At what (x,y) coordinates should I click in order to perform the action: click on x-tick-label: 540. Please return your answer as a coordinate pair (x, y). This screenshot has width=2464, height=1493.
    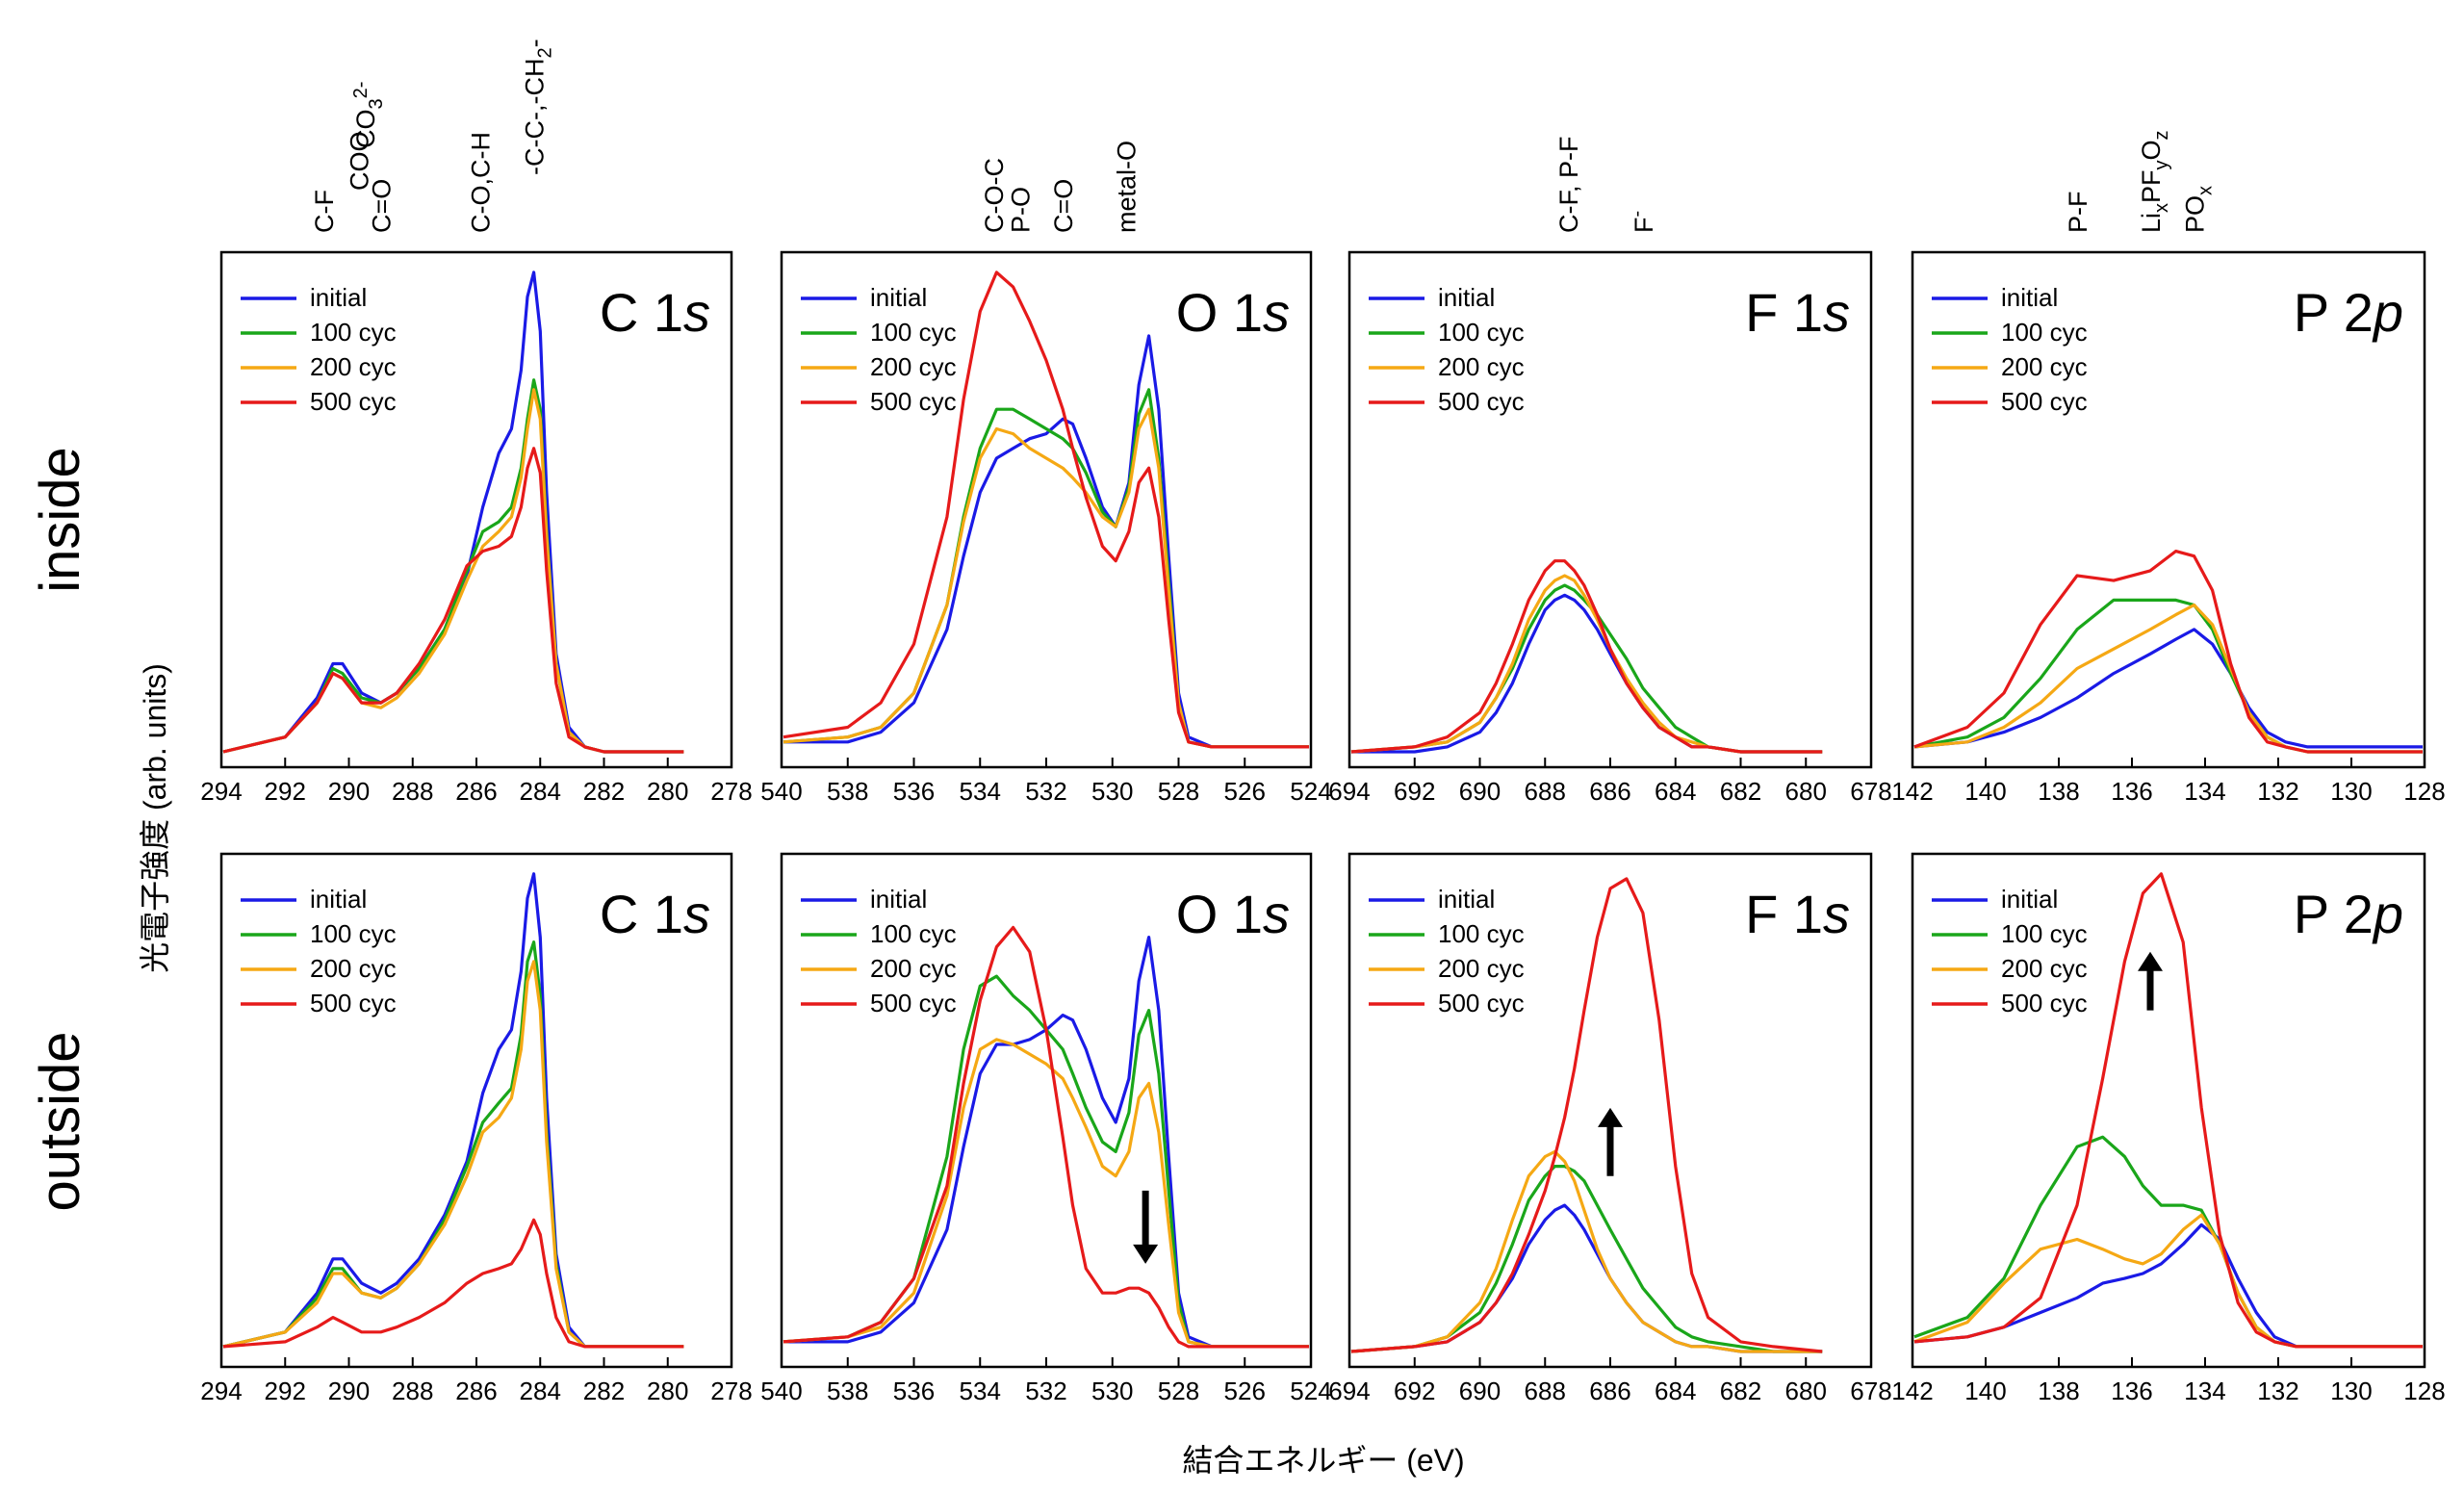
    Looking at the image, I should click on (781, 1391).